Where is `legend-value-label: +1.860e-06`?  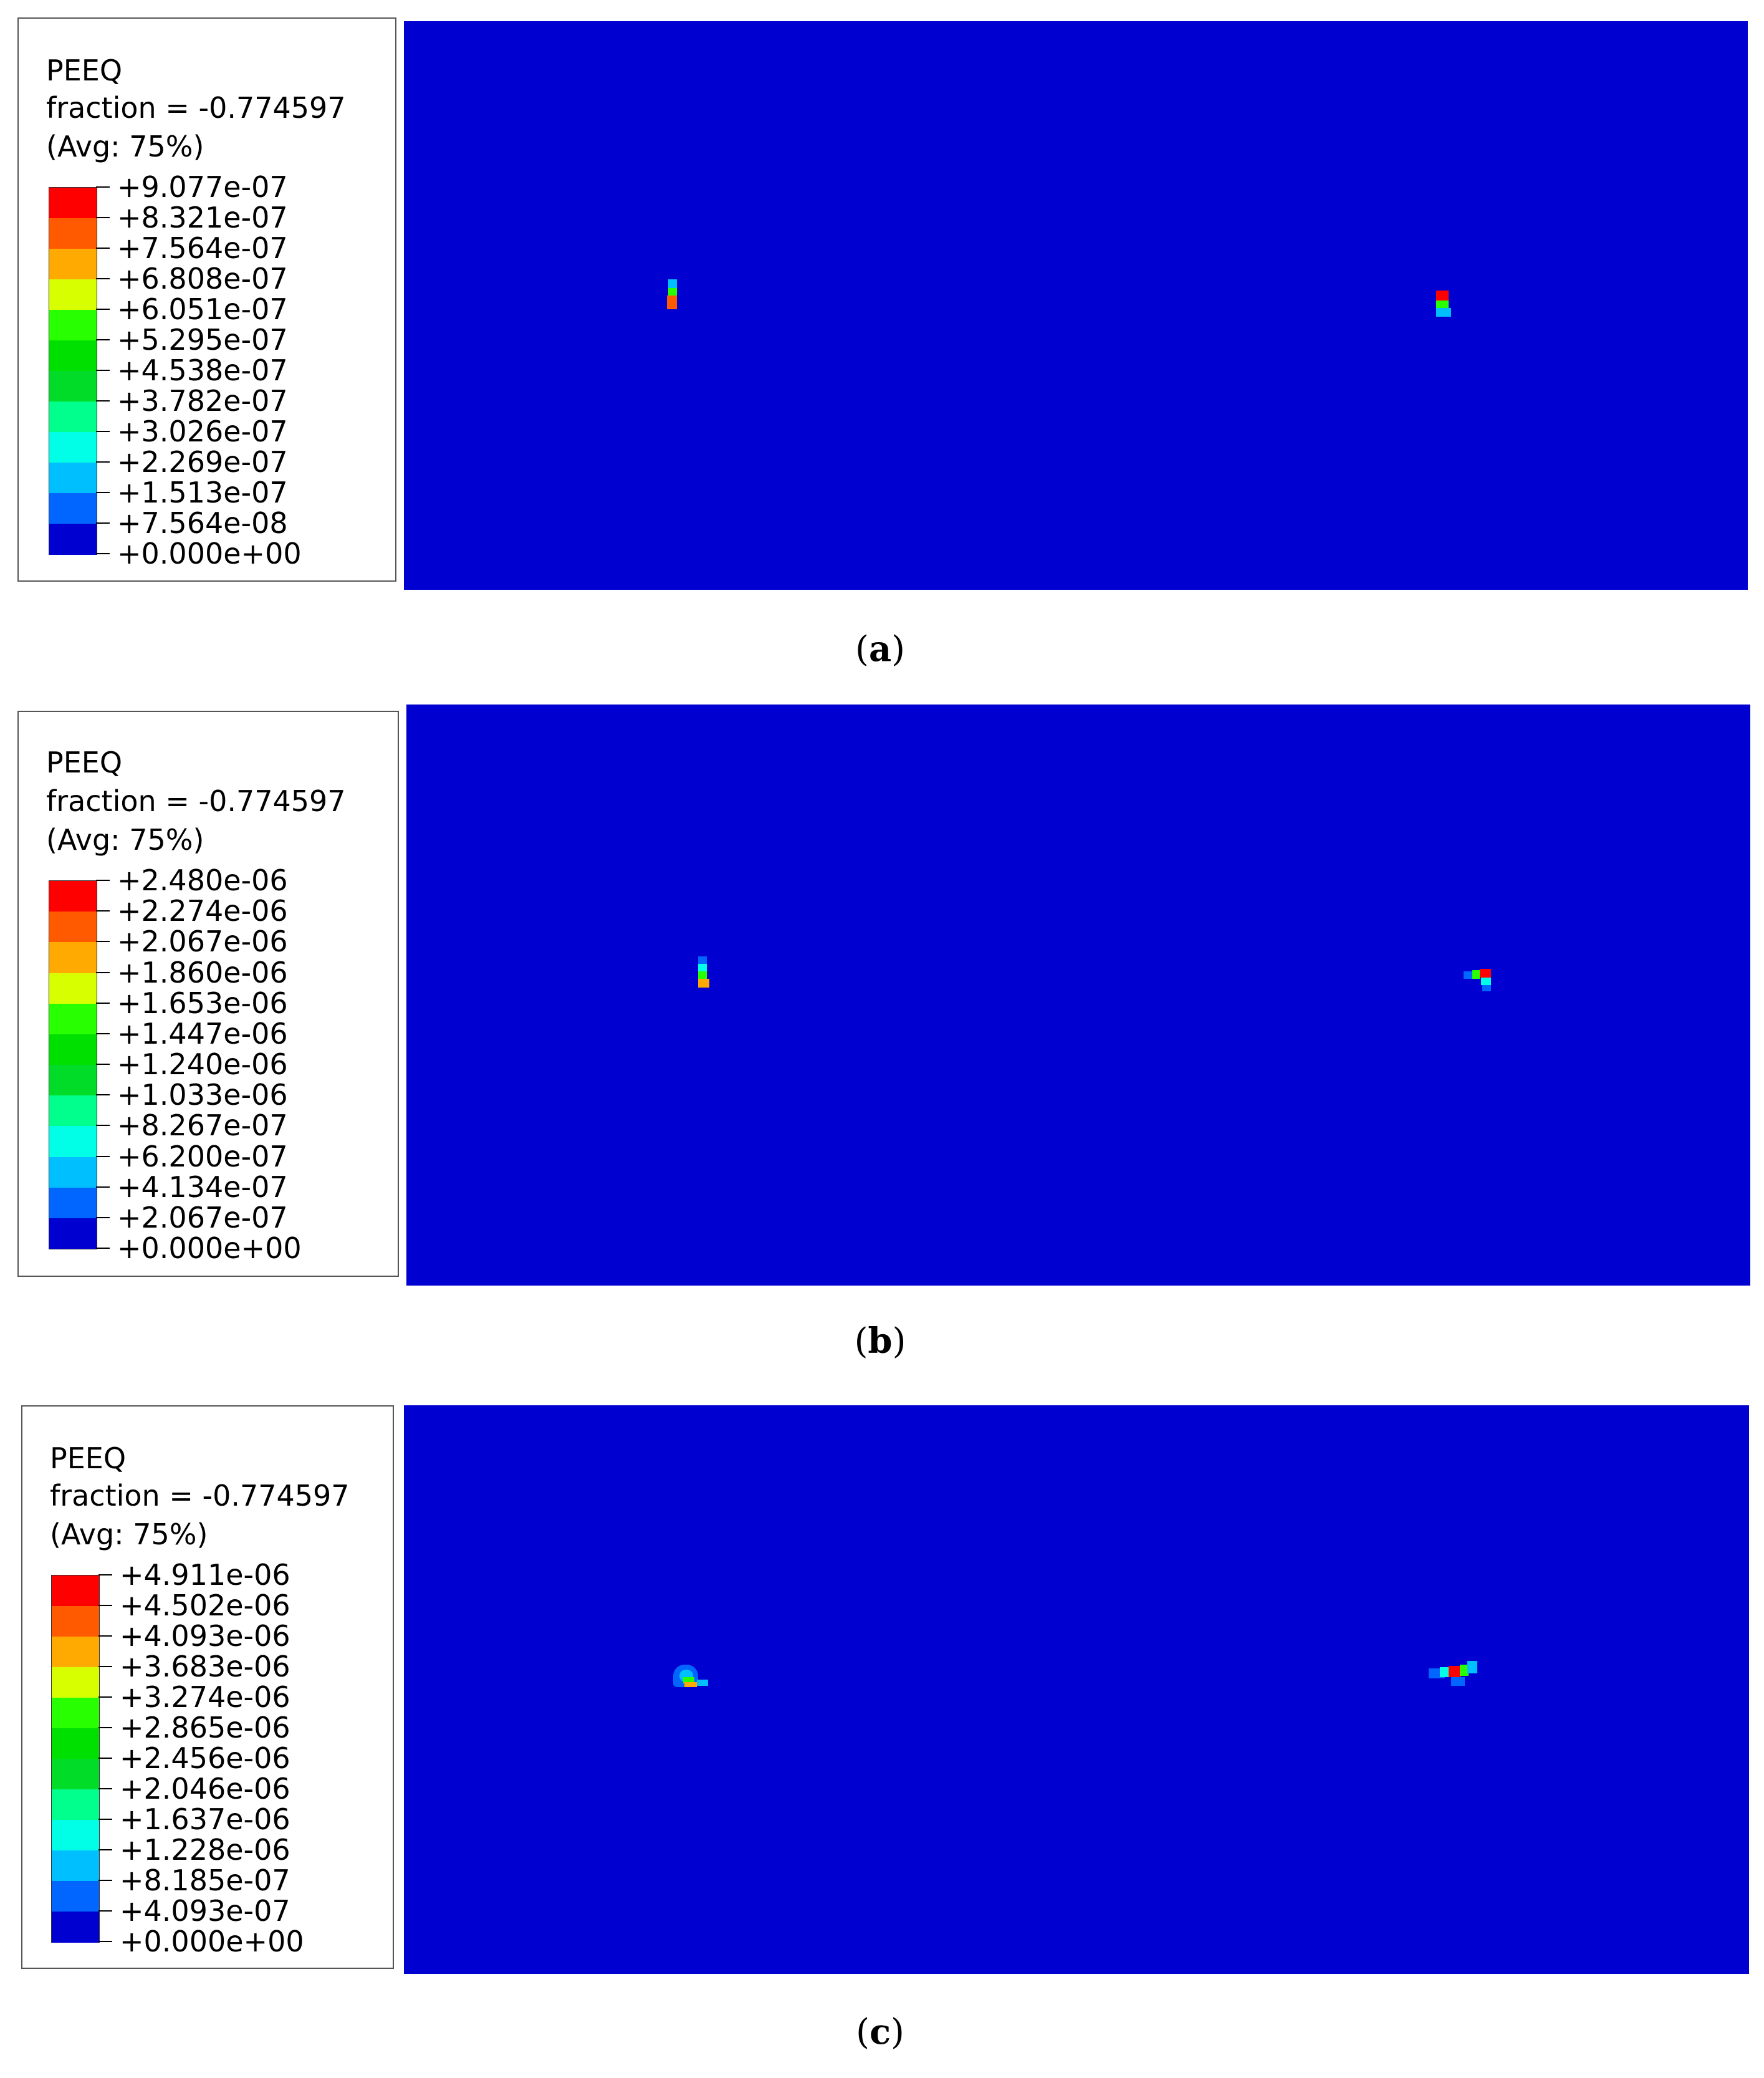 legend-value-label: +1.860e-06 is located at coordinates (203, 972).